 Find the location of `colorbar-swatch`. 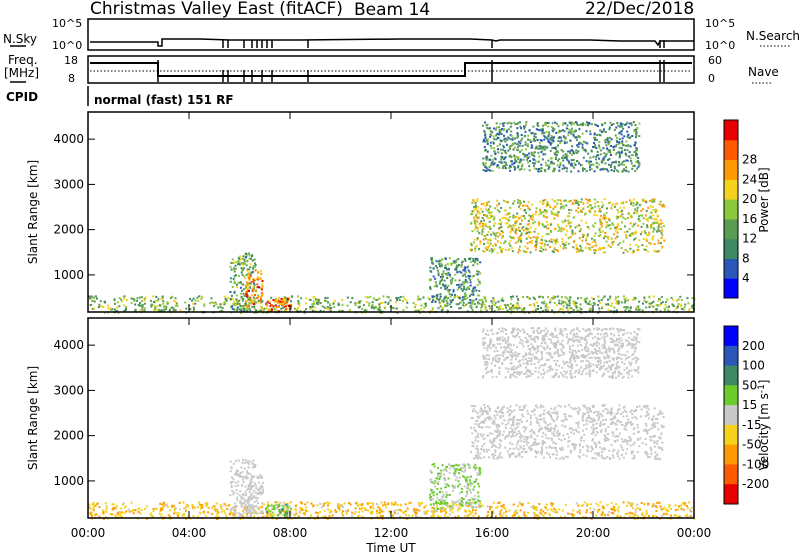

colorbar-swatch is located at coordinates (731, 209).